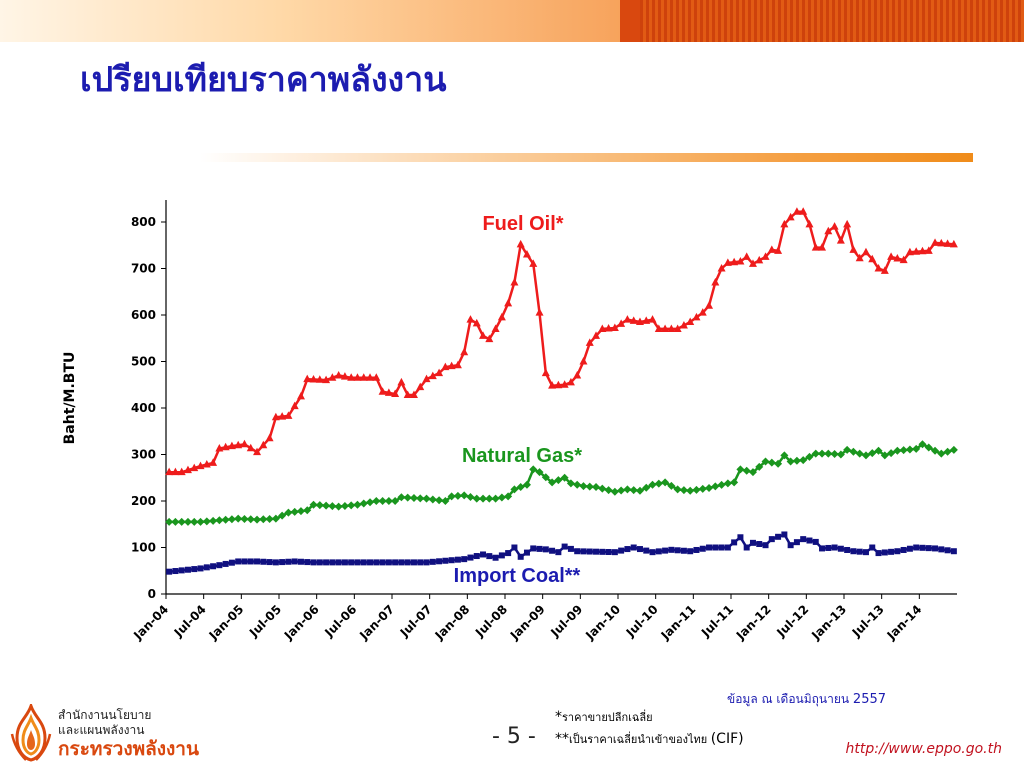 Image resolution: width=1024 pixels, height=768 pixels. I want to click on x-tick-label-Jul-04: Jul-04, so click(190, 621).